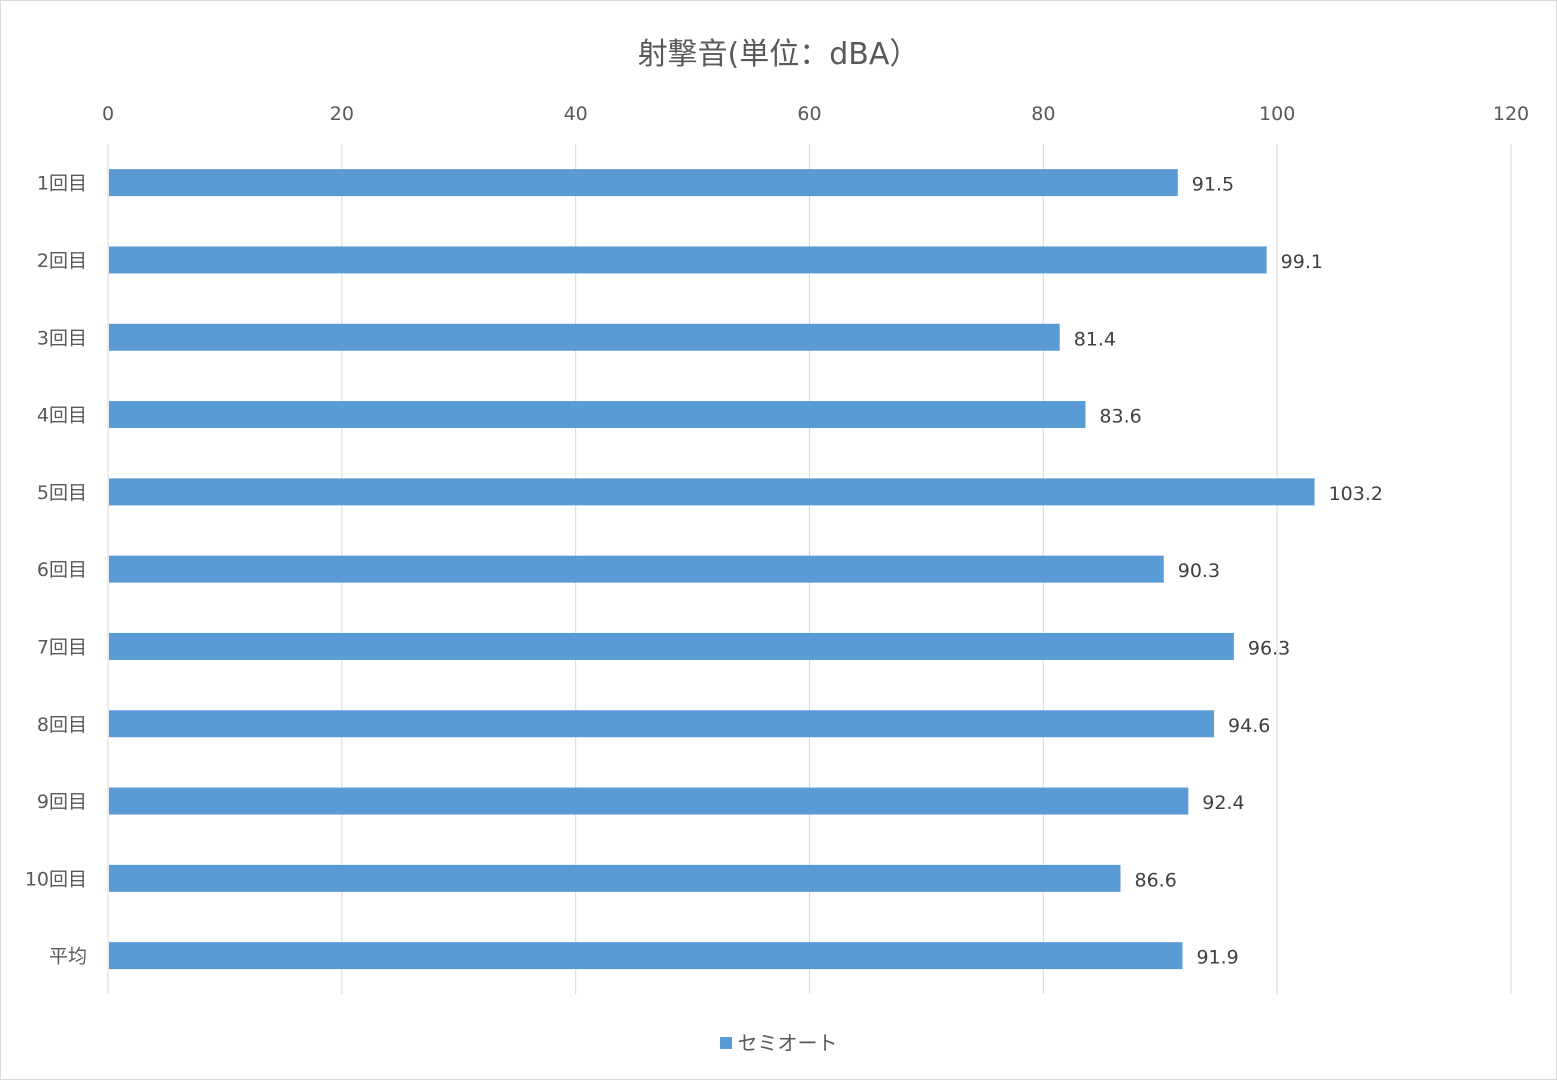 This screenshot has height=1080, width=1557. Describe the element at coordinates (108, 114) in the screenshot. I see `x-tick-label: 0` at that location.